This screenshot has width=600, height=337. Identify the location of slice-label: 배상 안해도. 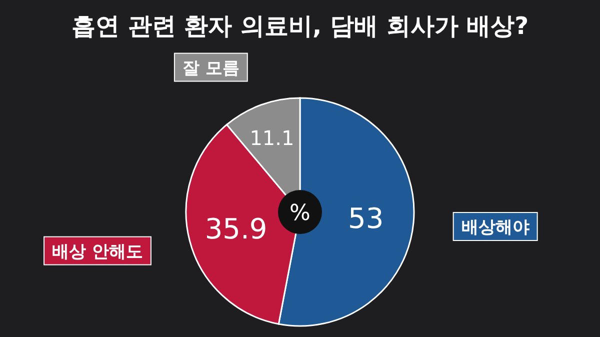
(97, 252).